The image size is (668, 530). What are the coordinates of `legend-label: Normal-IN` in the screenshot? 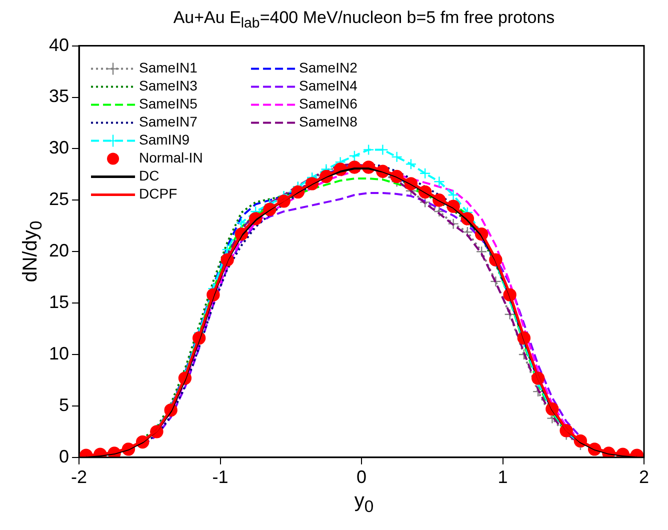 It's located at (171, 158).